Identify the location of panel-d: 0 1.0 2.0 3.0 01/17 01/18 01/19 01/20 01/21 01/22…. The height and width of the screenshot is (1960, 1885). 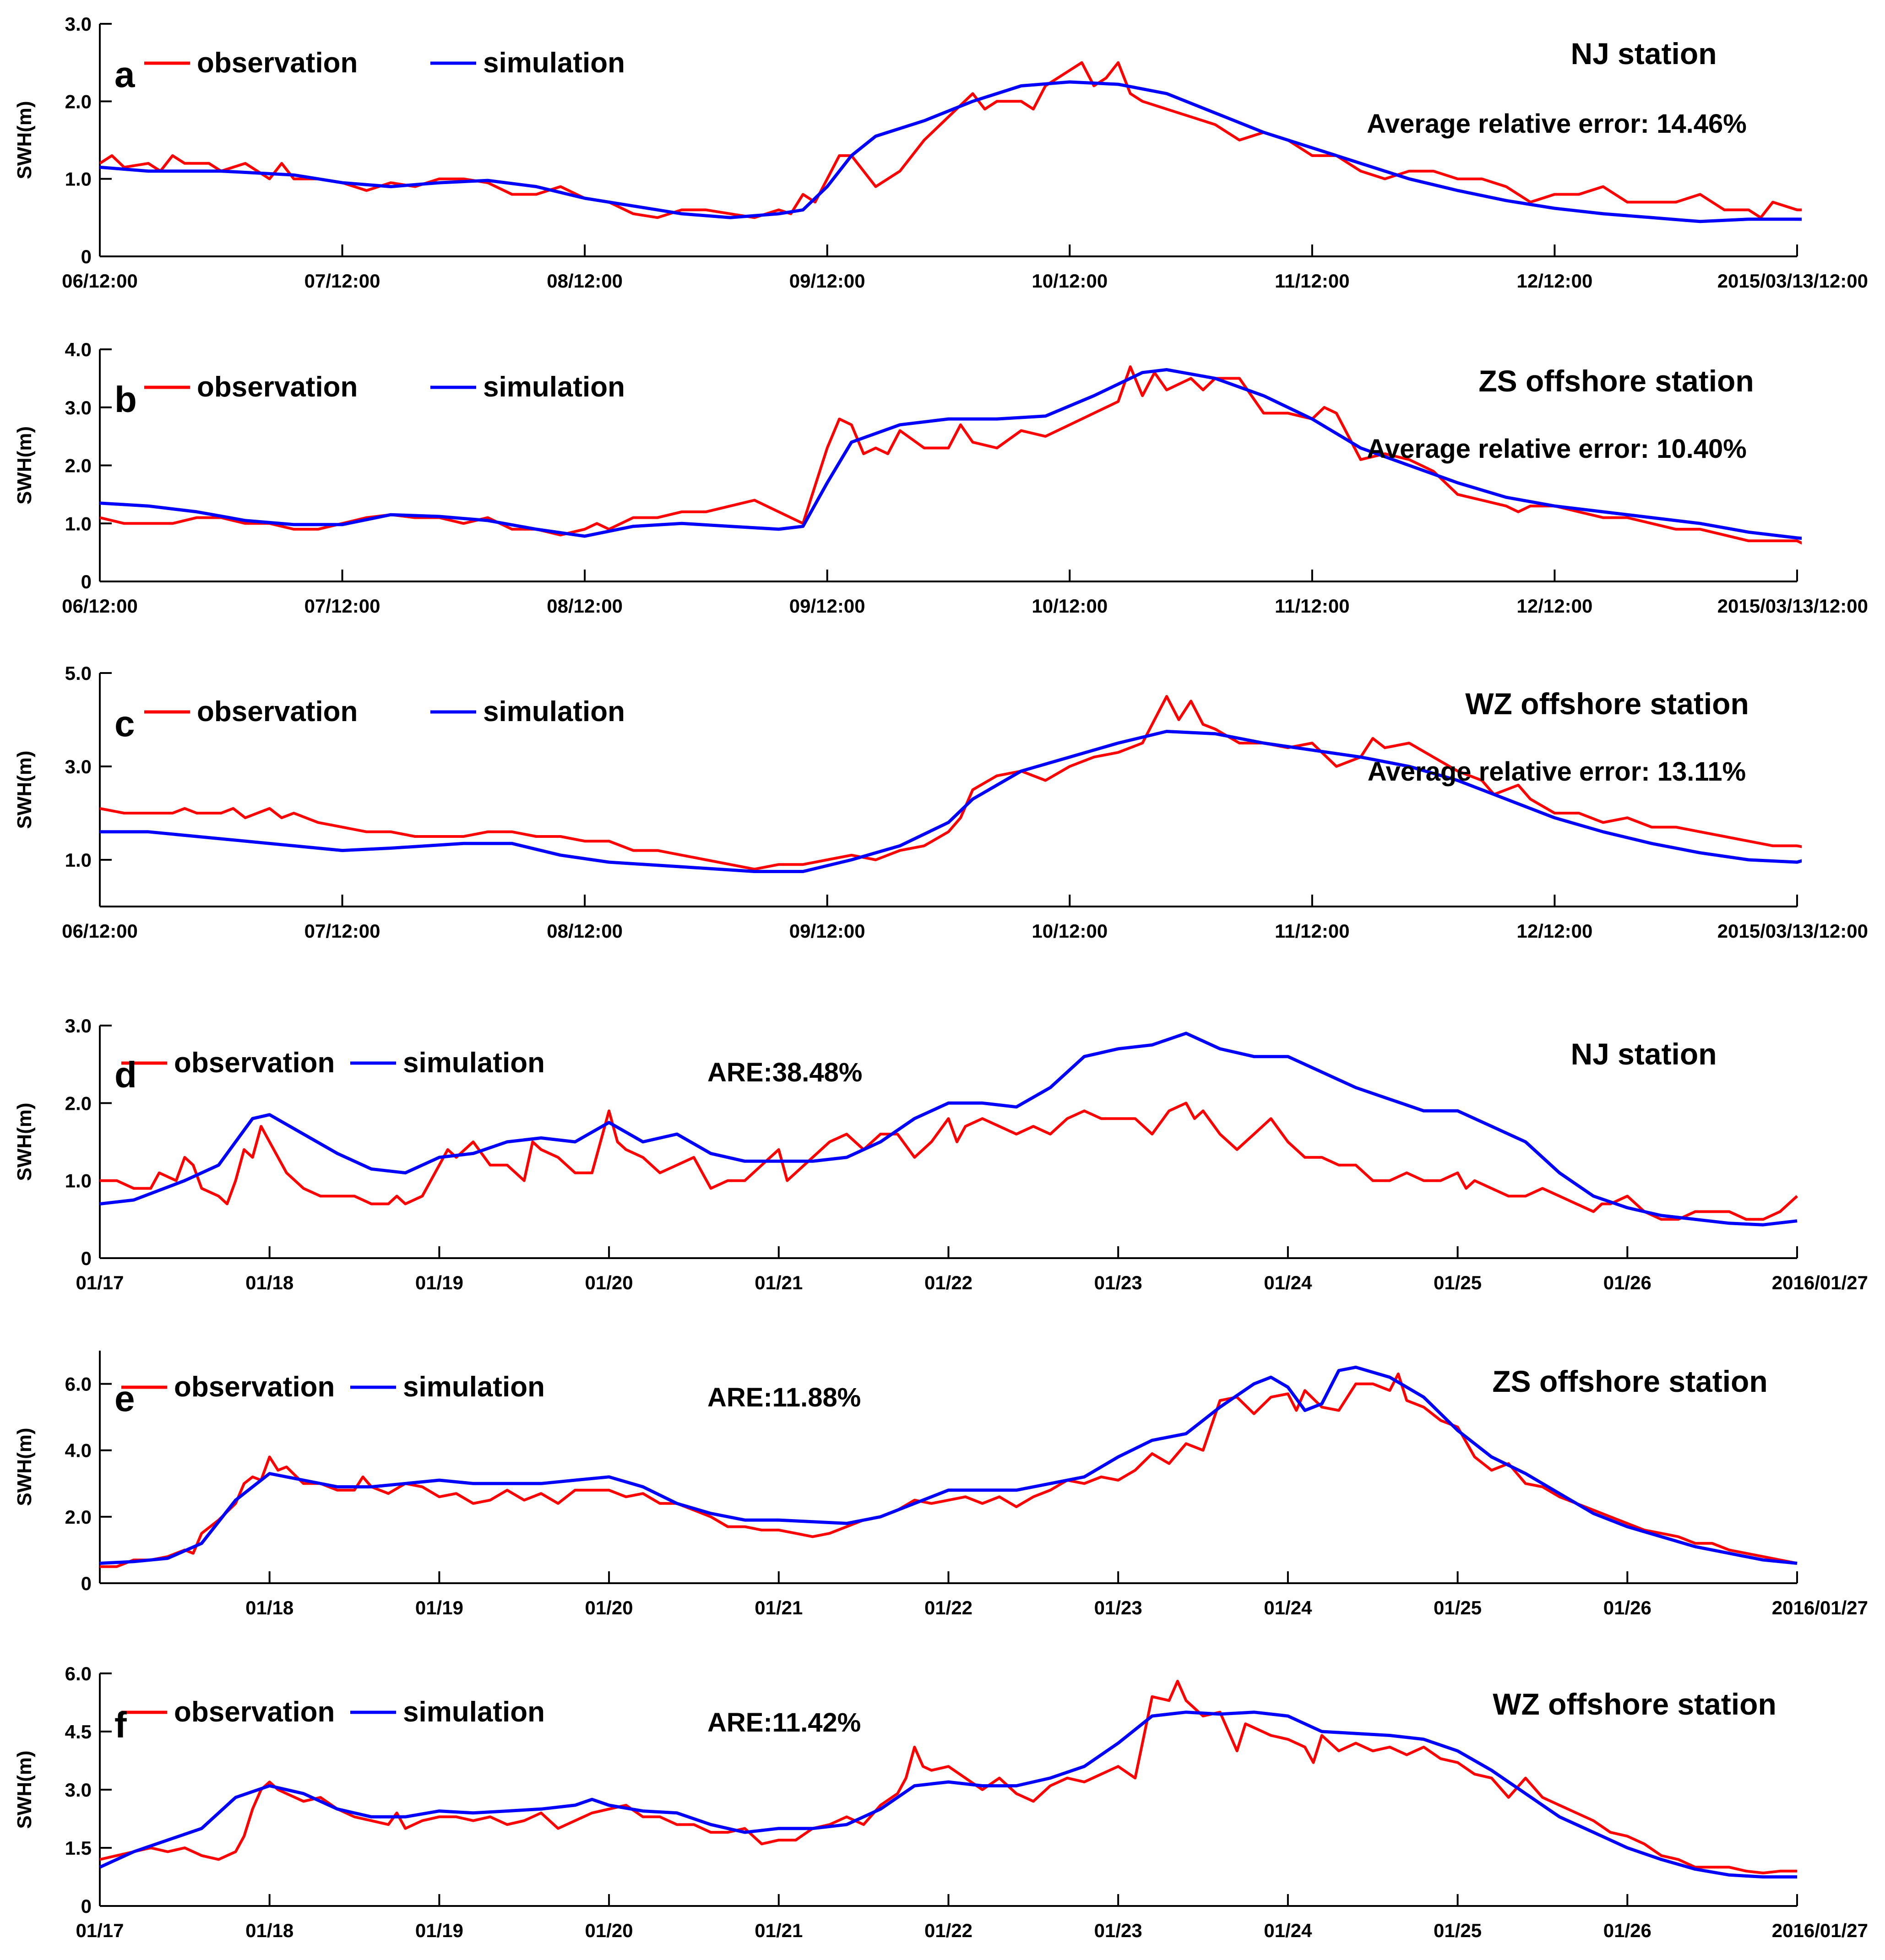
(940, 1154).